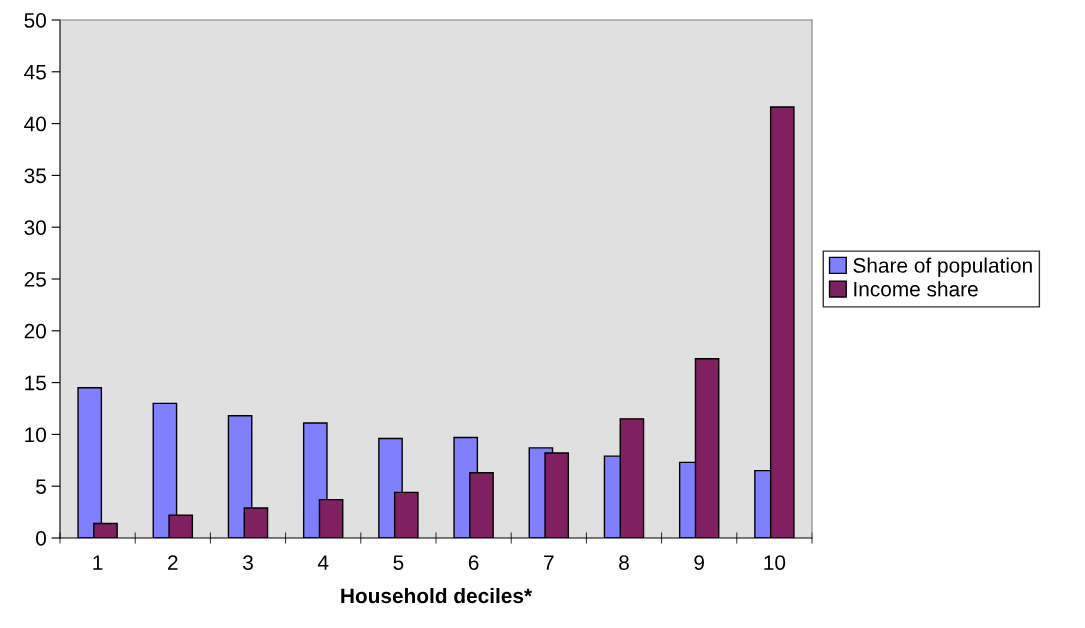 The height and width of the screenshot is (628, 1085). I want to click on y-tick-label: 35, so click(35, 176).